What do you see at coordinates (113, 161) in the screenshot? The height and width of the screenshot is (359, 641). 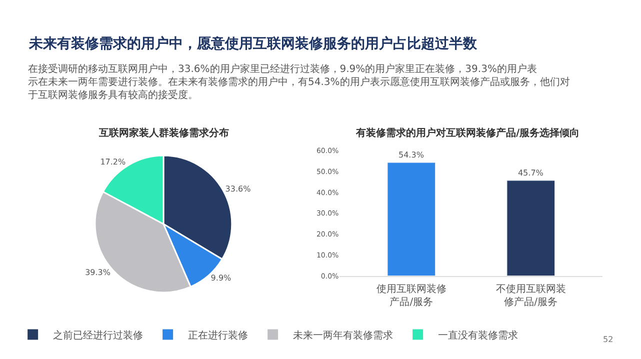 I see `data-label: 17.2%` at bounding box center [113, 161].